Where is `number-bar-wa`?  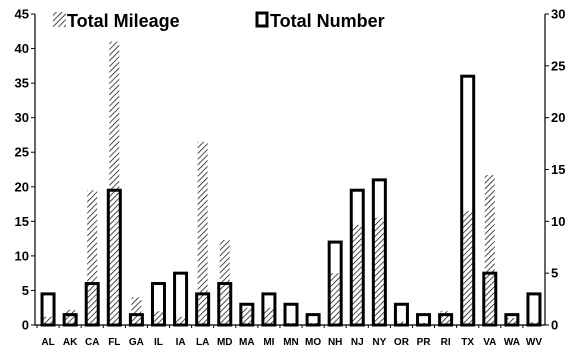
number-bar-wa is located at coordinates (512, 320).